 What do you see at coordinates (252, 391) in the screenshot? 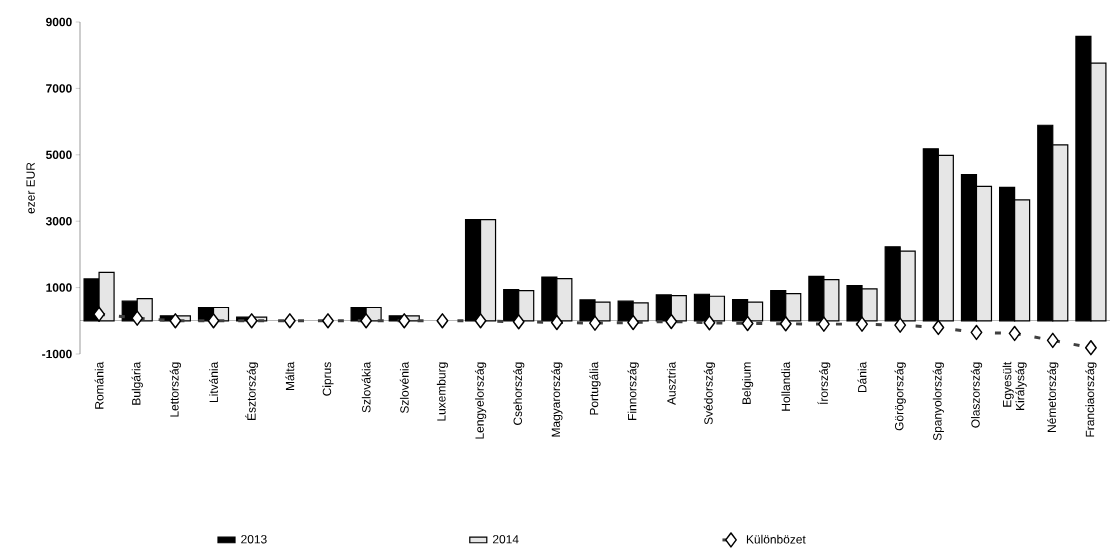
I see `x-tick-label: Észtország` at bounding box center [252, 391].